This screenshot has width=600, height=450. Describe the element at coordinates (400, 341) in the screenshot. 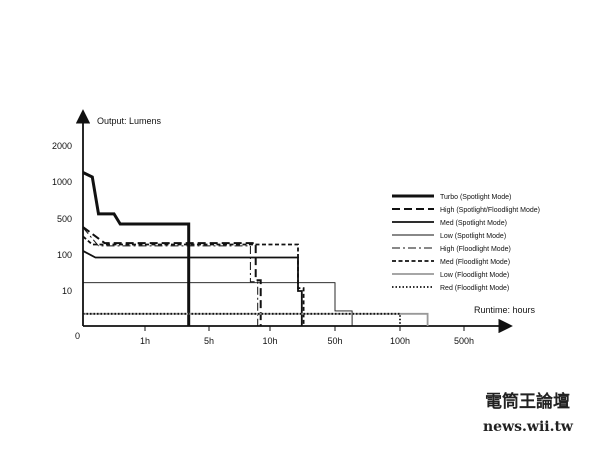

I see `x-tick-label: 100h` at that location.